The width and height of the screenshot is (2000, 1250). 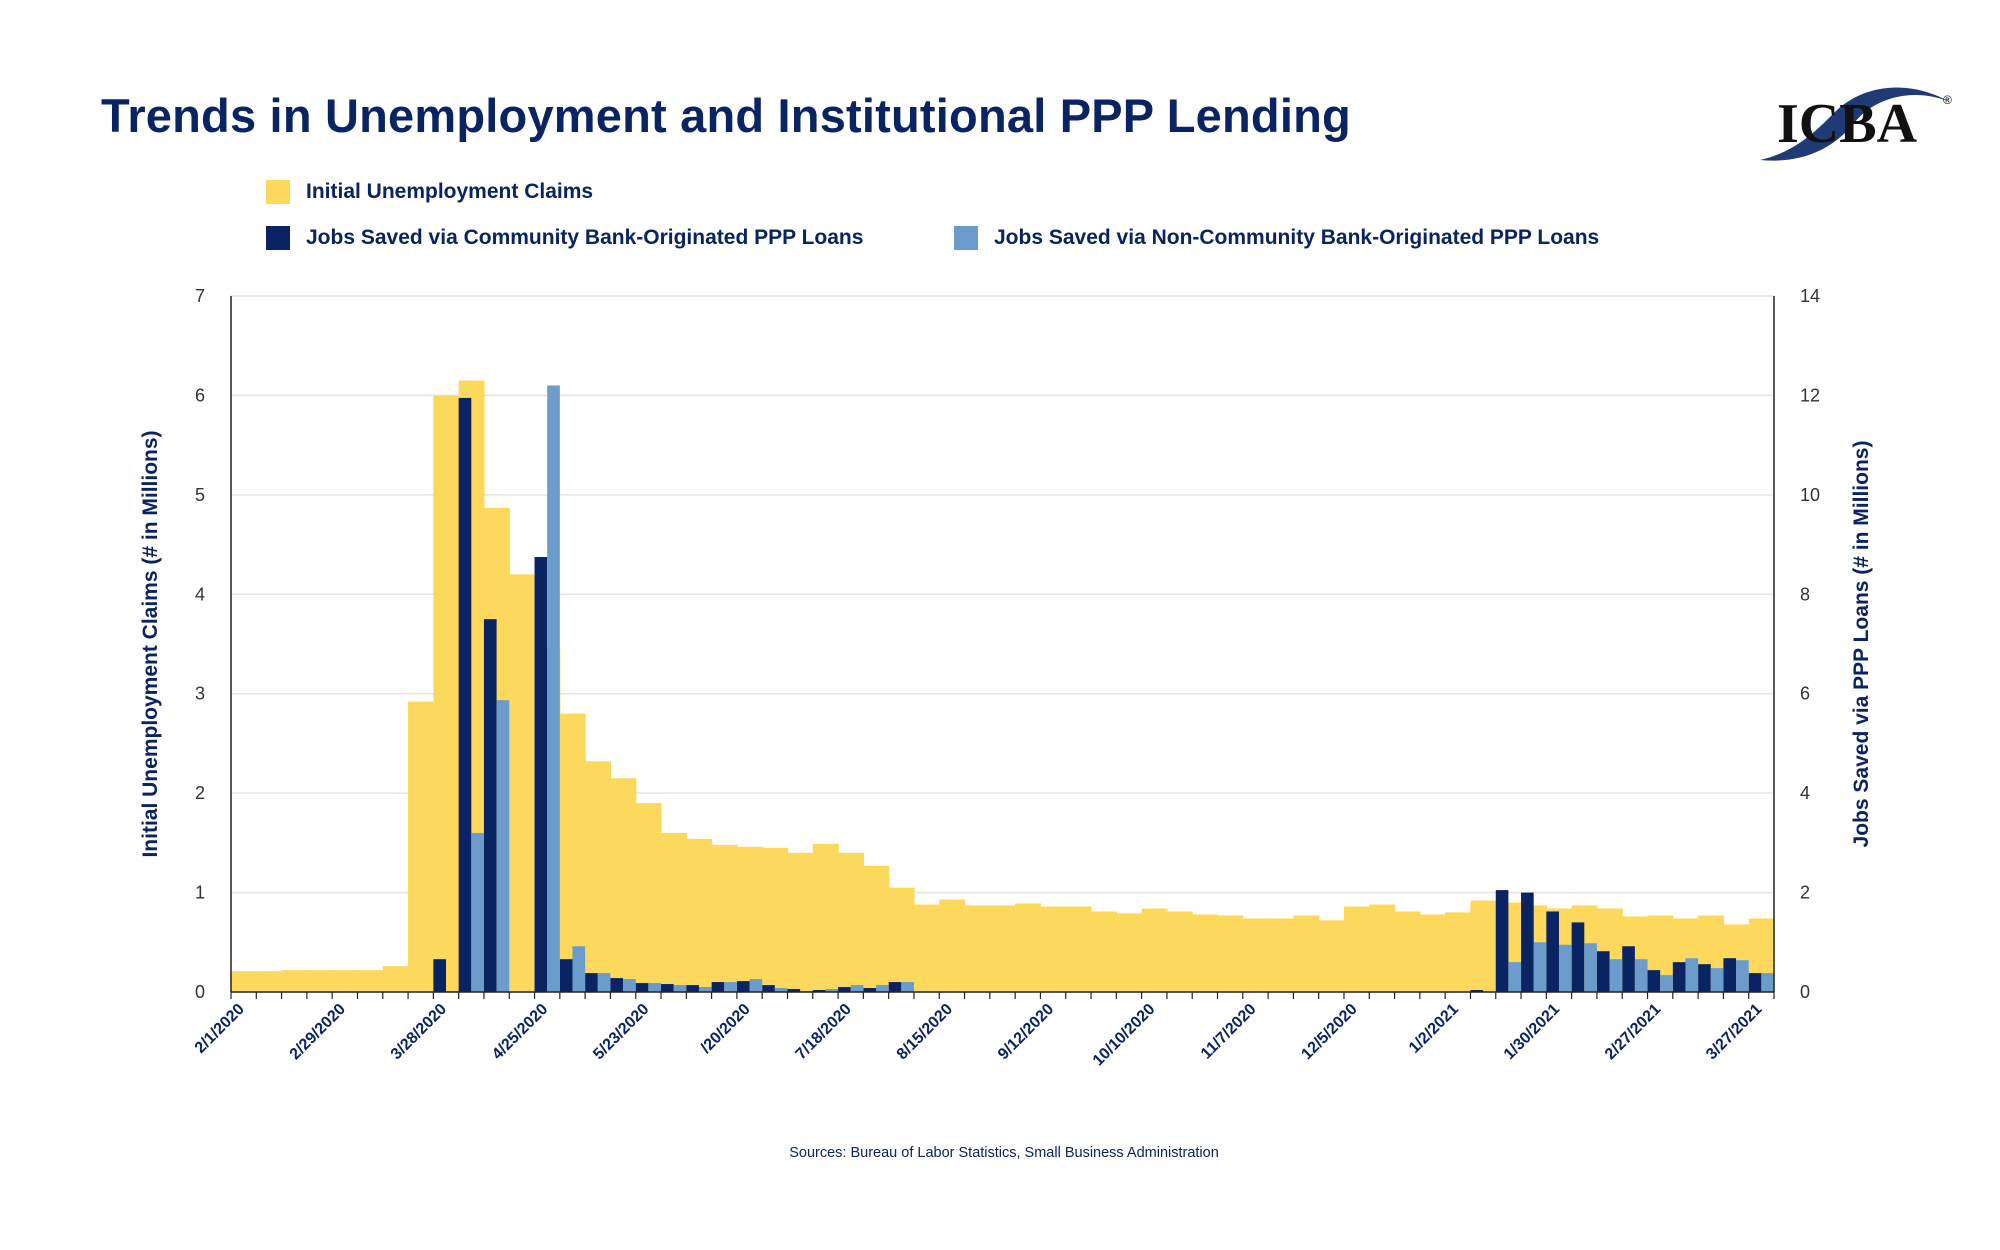 What do you see at coordinates (726, 1029) in the screenshot?
I see `x-tick-label: /20/2020` at bounding box center [726, 1029].